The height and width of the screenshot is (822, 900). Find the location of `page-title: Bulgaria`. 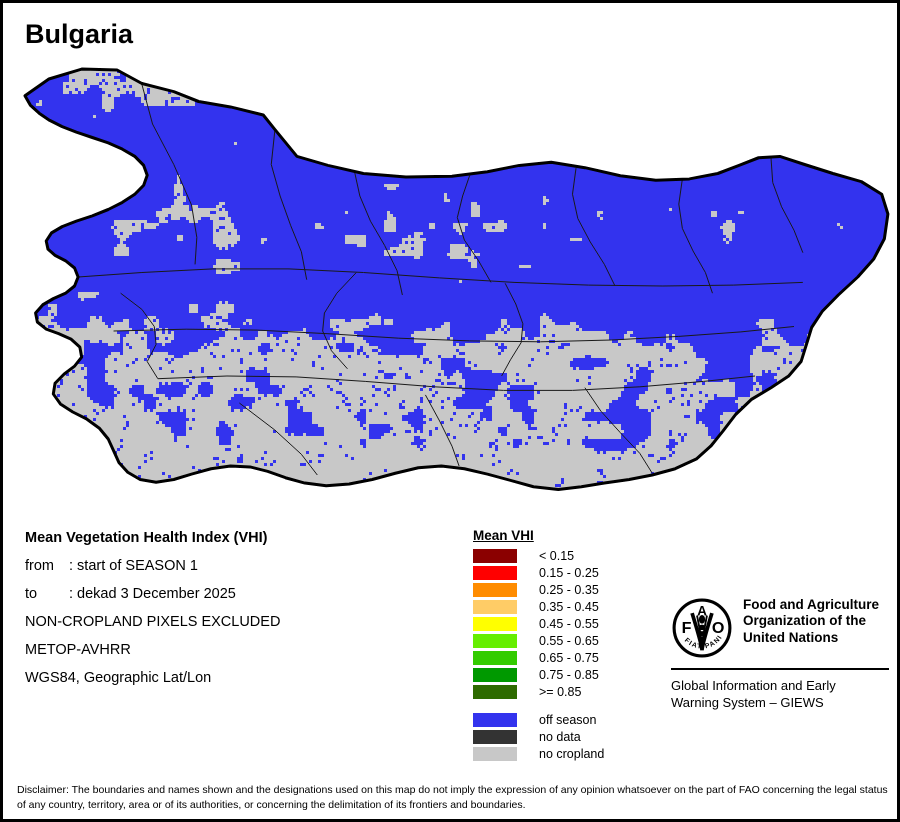

page-title: Bulgaria is located at coordinates (79, 34).